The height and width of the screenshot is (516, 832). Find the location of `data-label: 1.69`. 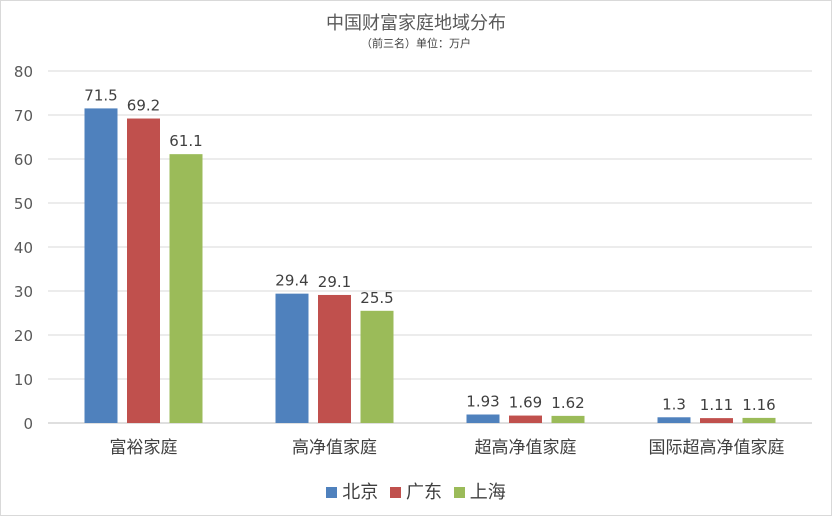

data-label: 1.69 is located at coordinates (525, 403).